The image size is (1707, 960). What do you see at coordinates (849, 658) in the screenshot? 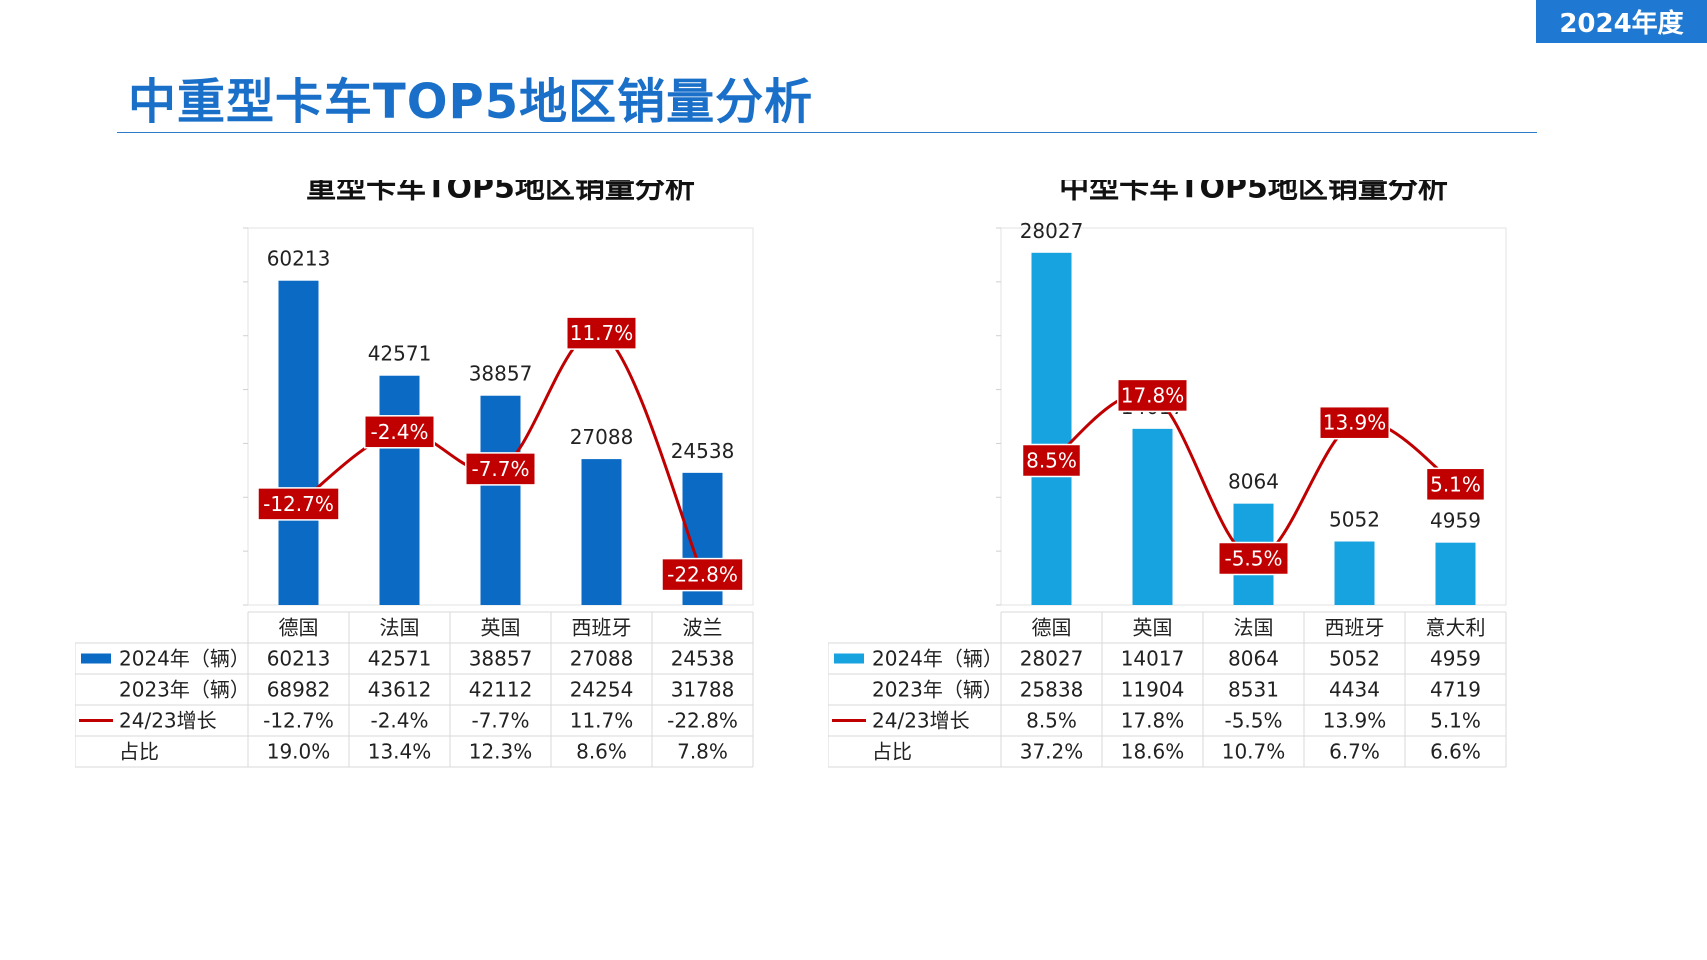
I see `medium-legend-bar-key` at bounding box center [849, 658].